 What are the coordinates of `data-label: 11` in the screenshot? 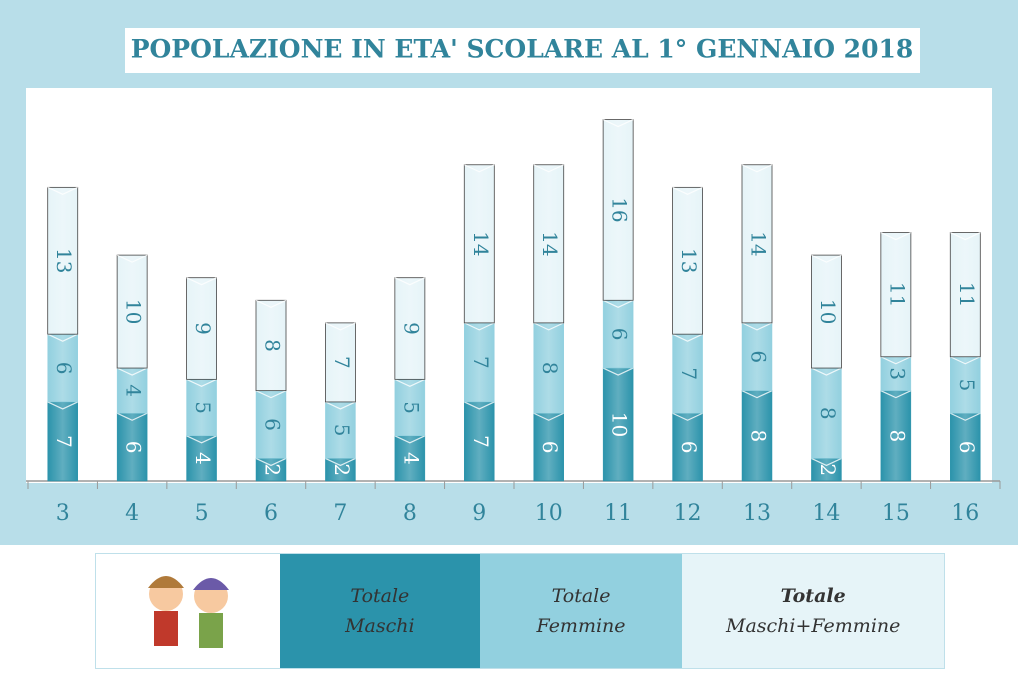 It's located at (967, 294).